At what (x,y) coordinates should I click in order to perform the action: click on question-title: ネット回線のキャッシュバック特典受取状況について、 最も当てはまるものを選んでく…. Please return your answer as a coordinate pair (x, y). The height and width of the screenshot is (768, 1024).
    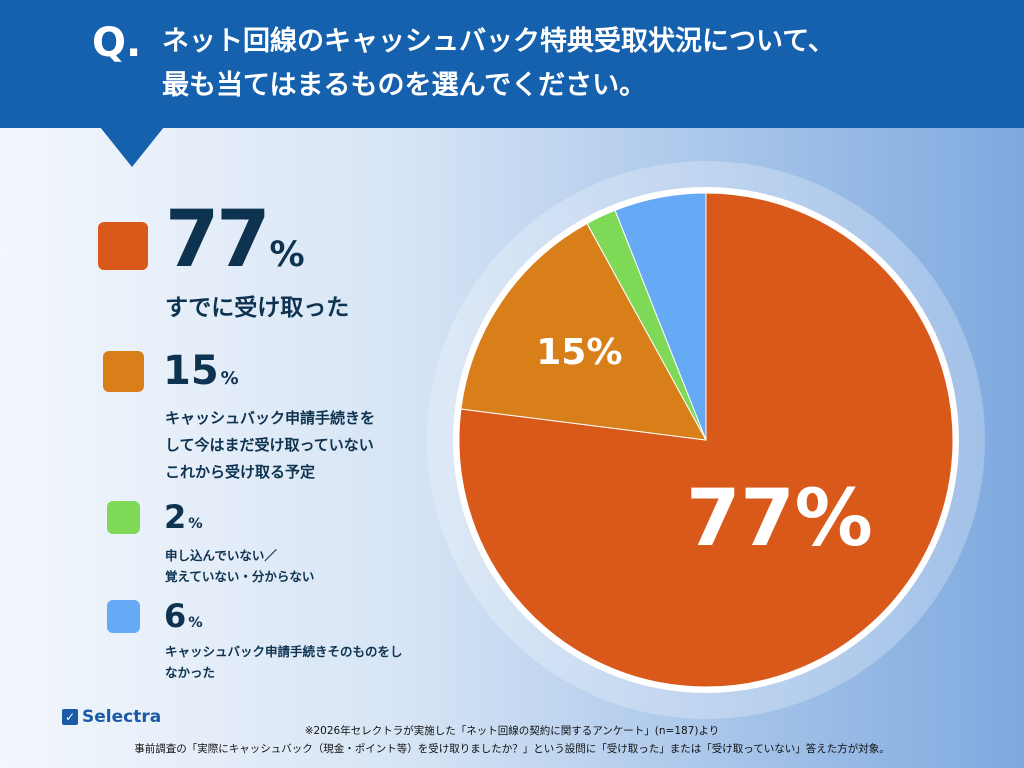
    Looking at the image, I should click on (498, 64).